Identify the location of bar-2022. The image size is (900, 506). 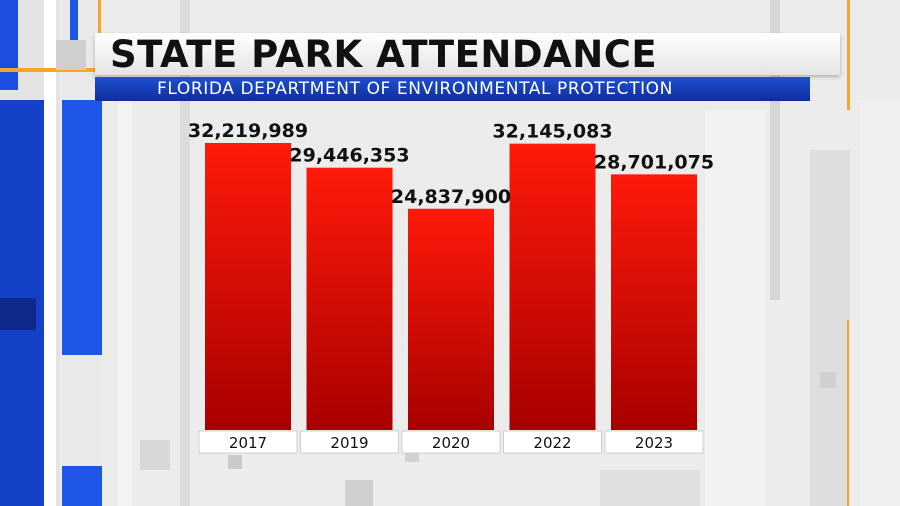
(552, 286).